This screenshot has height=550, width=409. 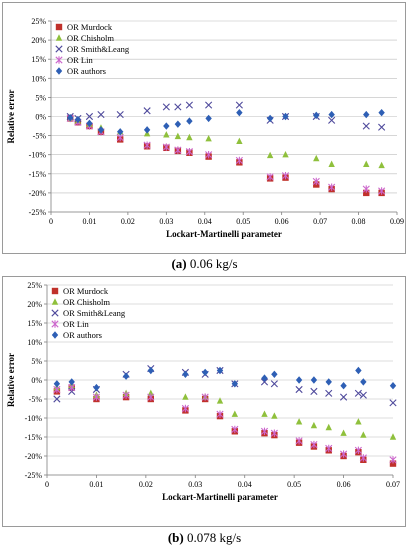 What do you see at coordinates (40, 97) in the screenshot?
I see `chart-a-y-tick-label: 5%` at bounding box center [40, 97].